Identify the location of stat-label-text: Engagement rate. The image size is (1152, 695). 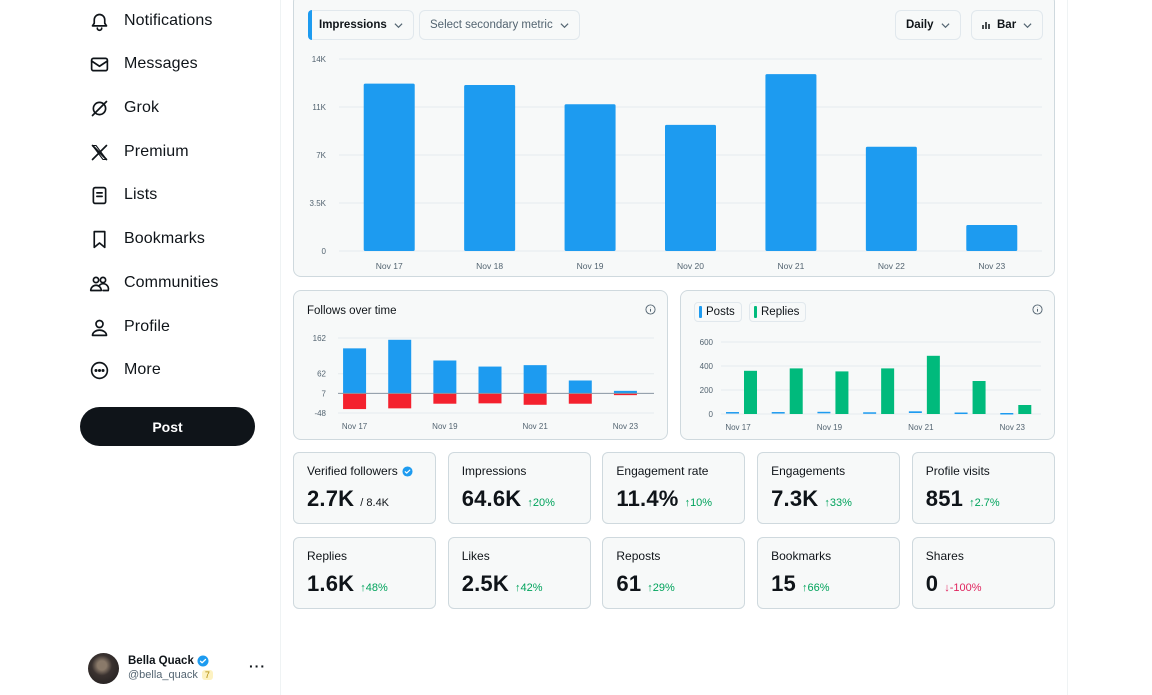
(662, 471).